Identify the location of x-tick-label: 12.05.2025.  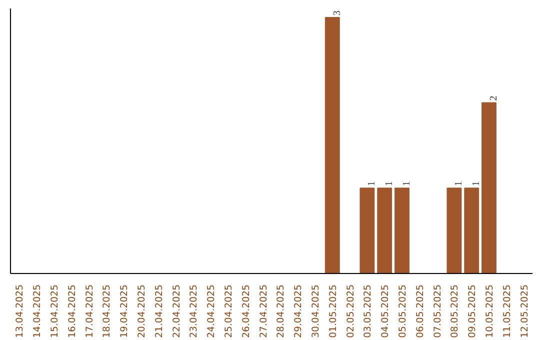
(524, 311).